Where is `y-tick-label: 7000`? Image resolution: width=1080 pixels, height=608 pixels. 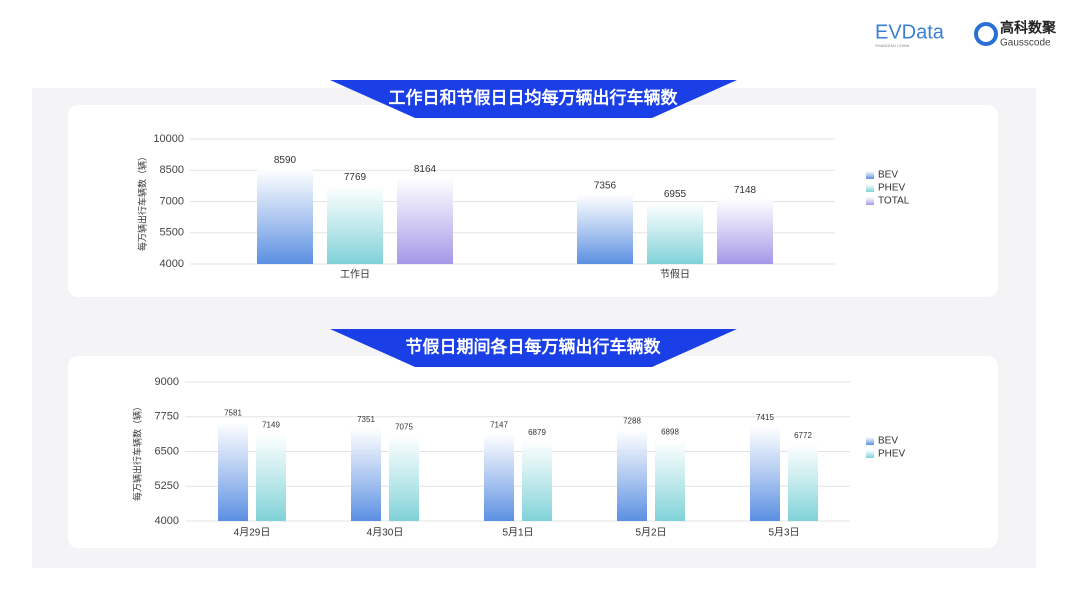 y-tick-label: 7000 is located at coordinates (172, 201).